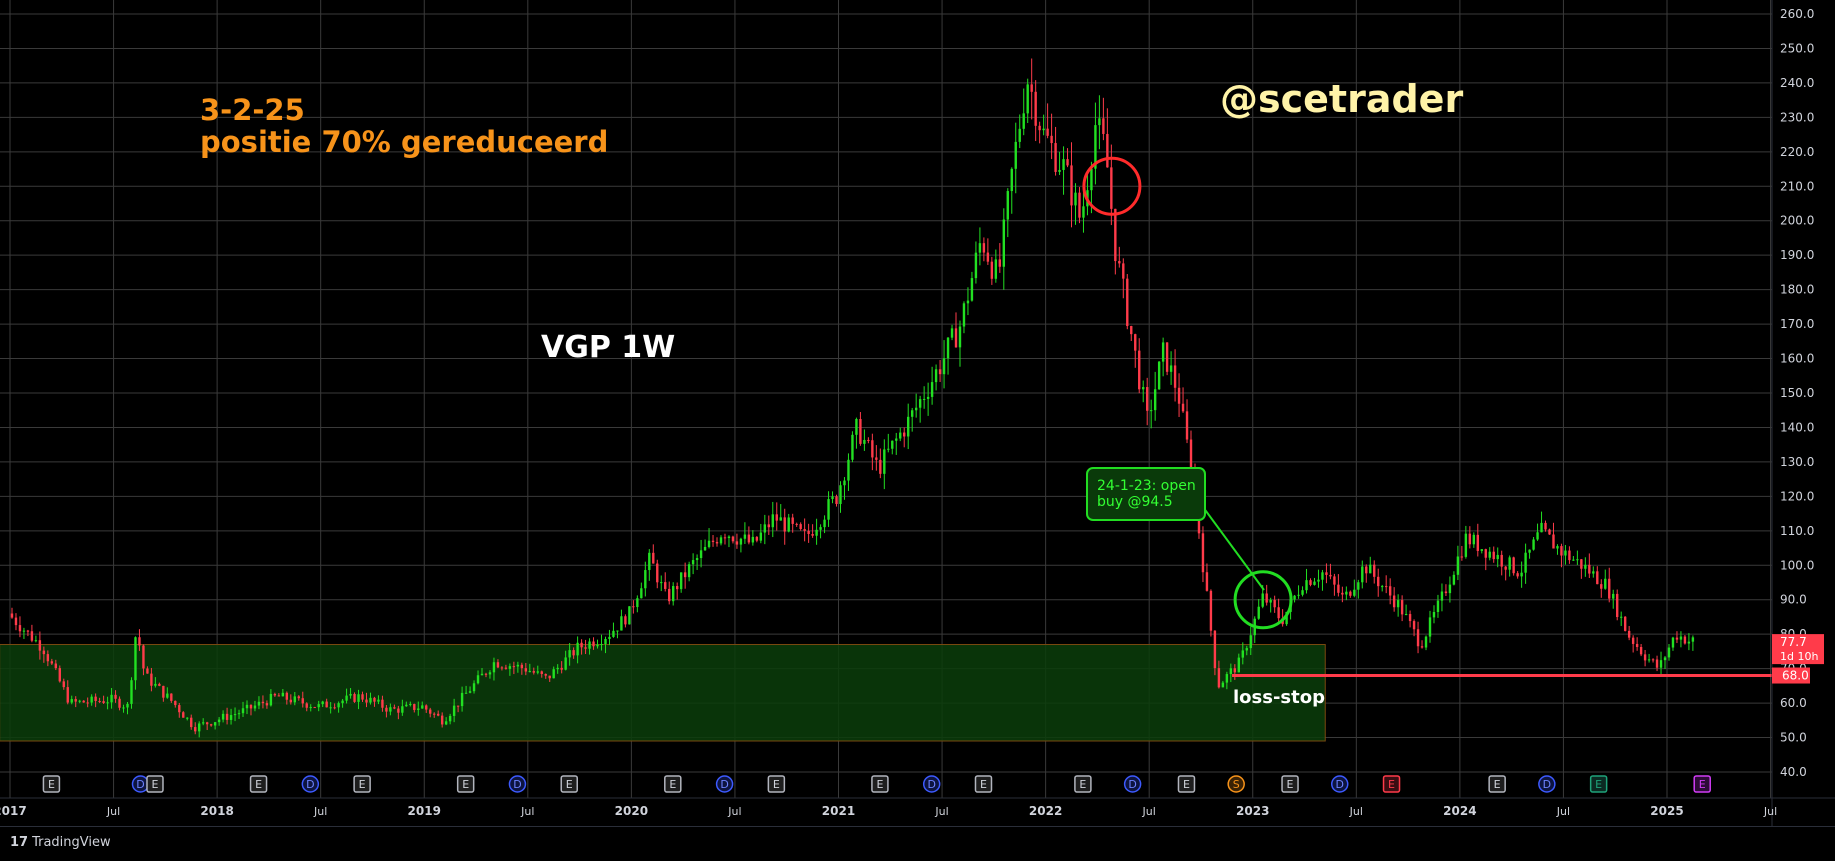 The height and width of the screenshot is (861, 1835). I want to click on price-tick-label: 130.0, so click(1797, 462).